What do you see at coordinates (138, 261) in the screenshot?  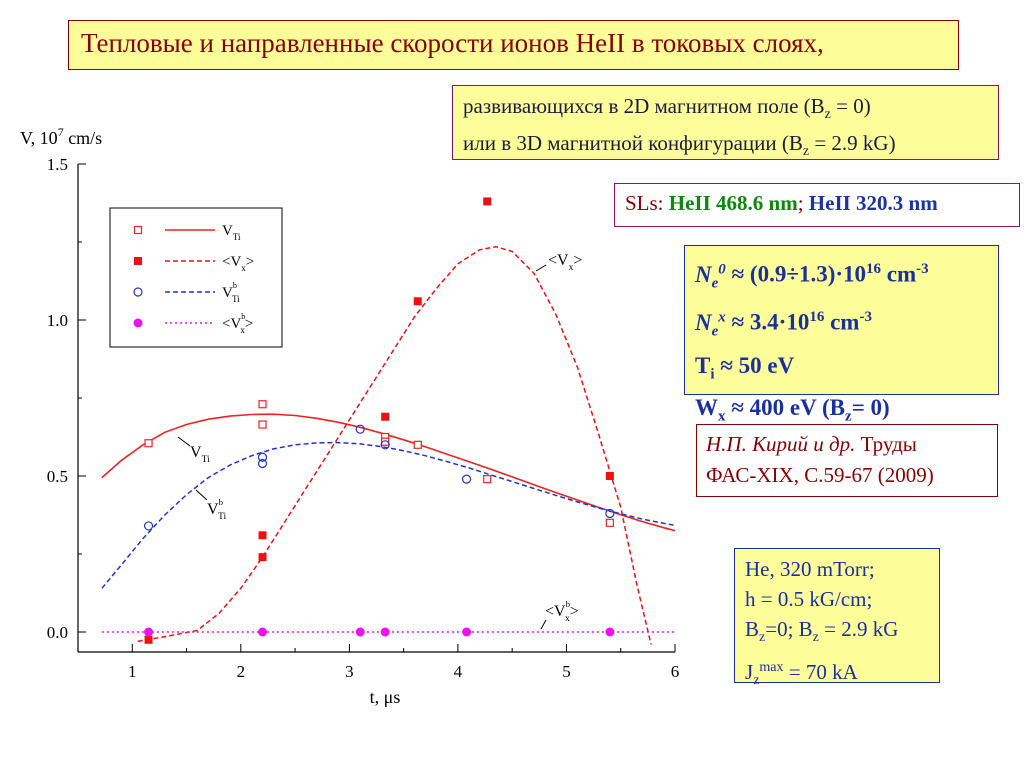 I see `legend-marker-vx` at bounding box center [138, 261].